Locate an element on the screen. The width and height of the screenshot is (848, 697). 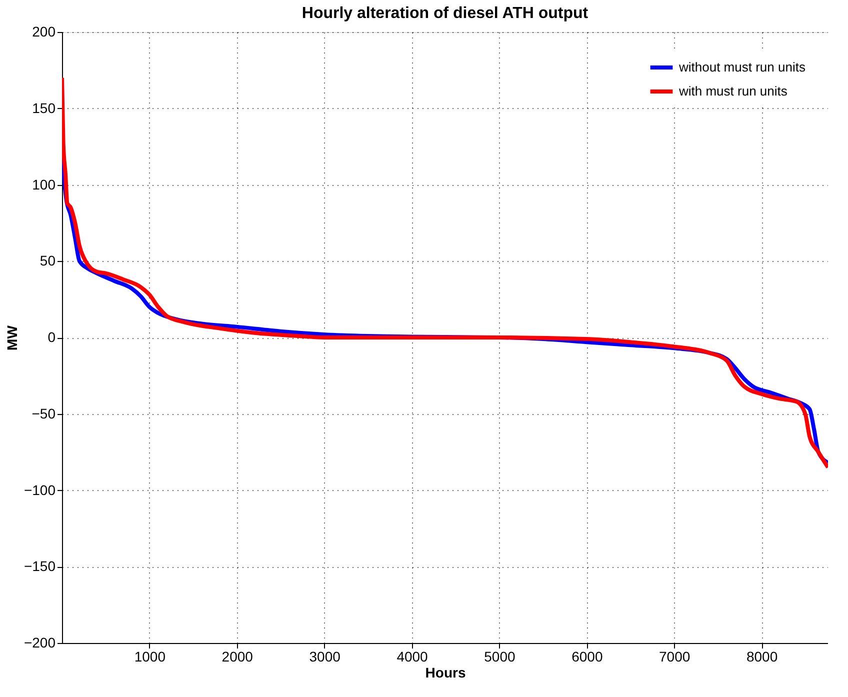
x-tick-label: 2000 is located at coordinates (238, 656).